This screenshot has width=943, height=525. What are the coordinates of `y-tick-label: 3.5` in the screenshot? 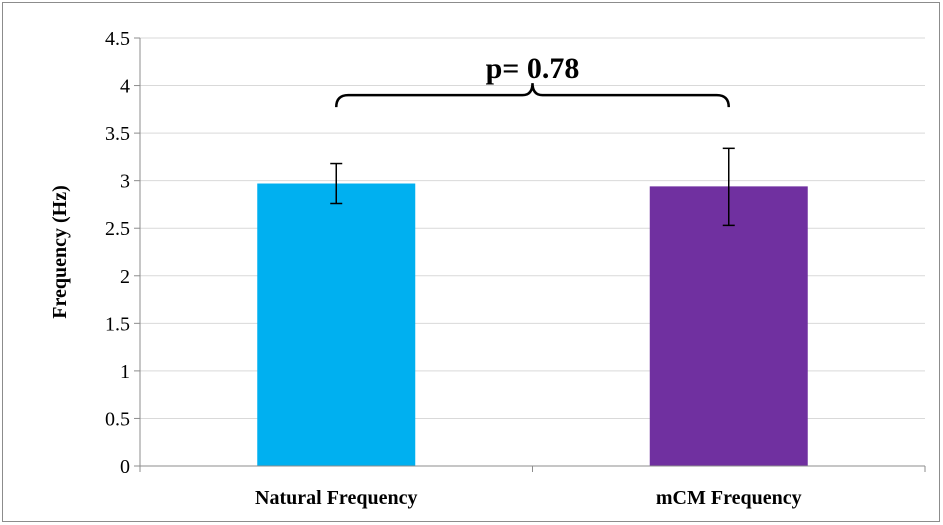 It's located at (117, 134).